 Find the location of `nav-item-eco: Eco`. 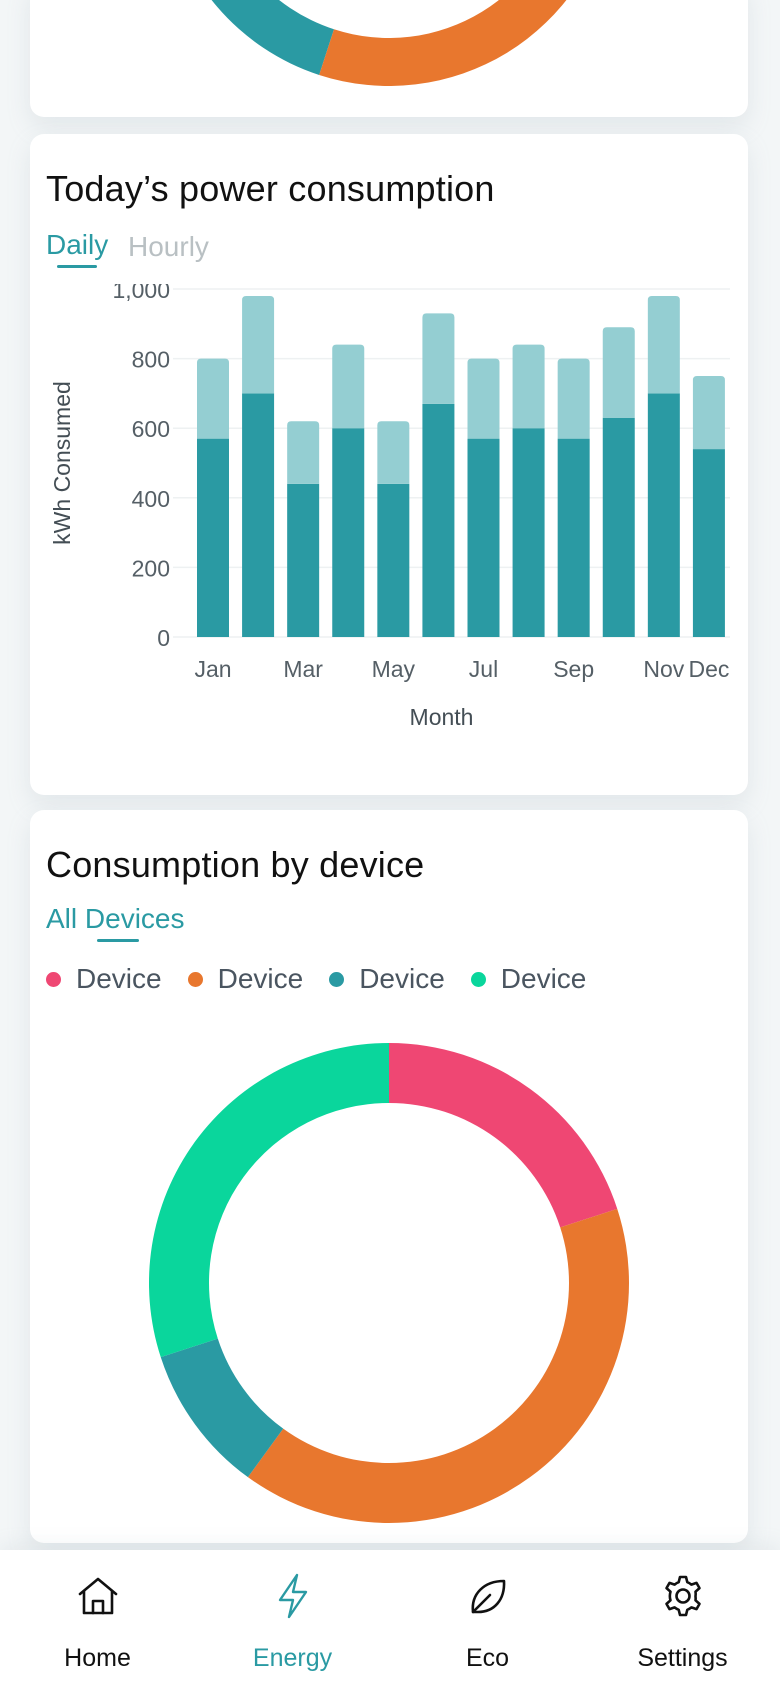

nav-item-eco: Eco is located at coordinates (487, 1619).